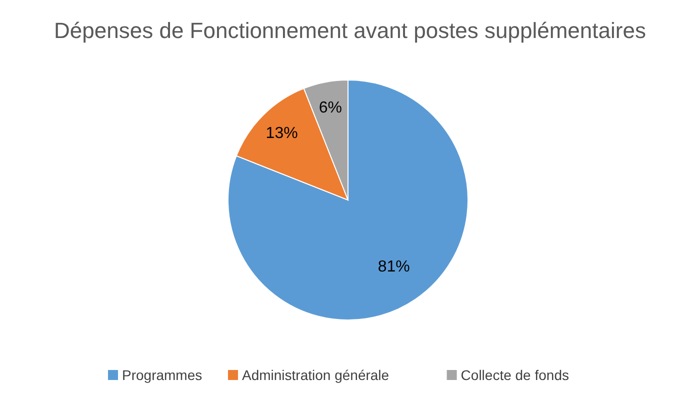 This screenshot has width=700, height=394. I want to click on data-label: 13%, so click(282, 133).